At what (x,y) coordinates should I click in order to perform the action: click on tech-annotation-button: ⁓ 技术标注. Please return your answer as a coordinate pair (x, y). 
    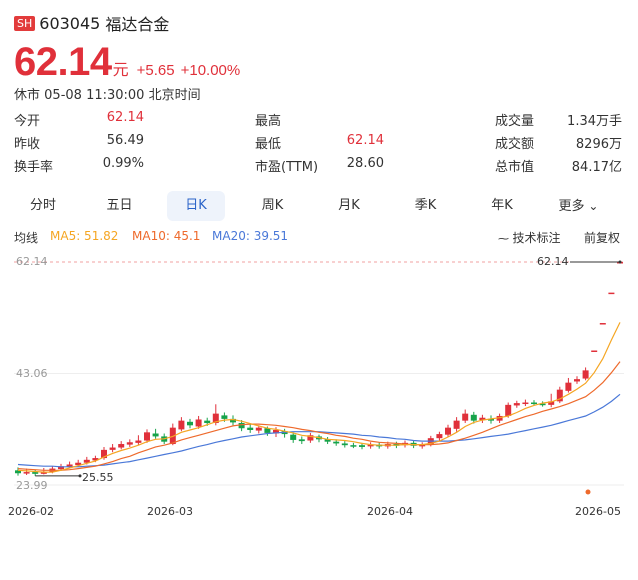
    Looking at the image, I should click on (529, 237).